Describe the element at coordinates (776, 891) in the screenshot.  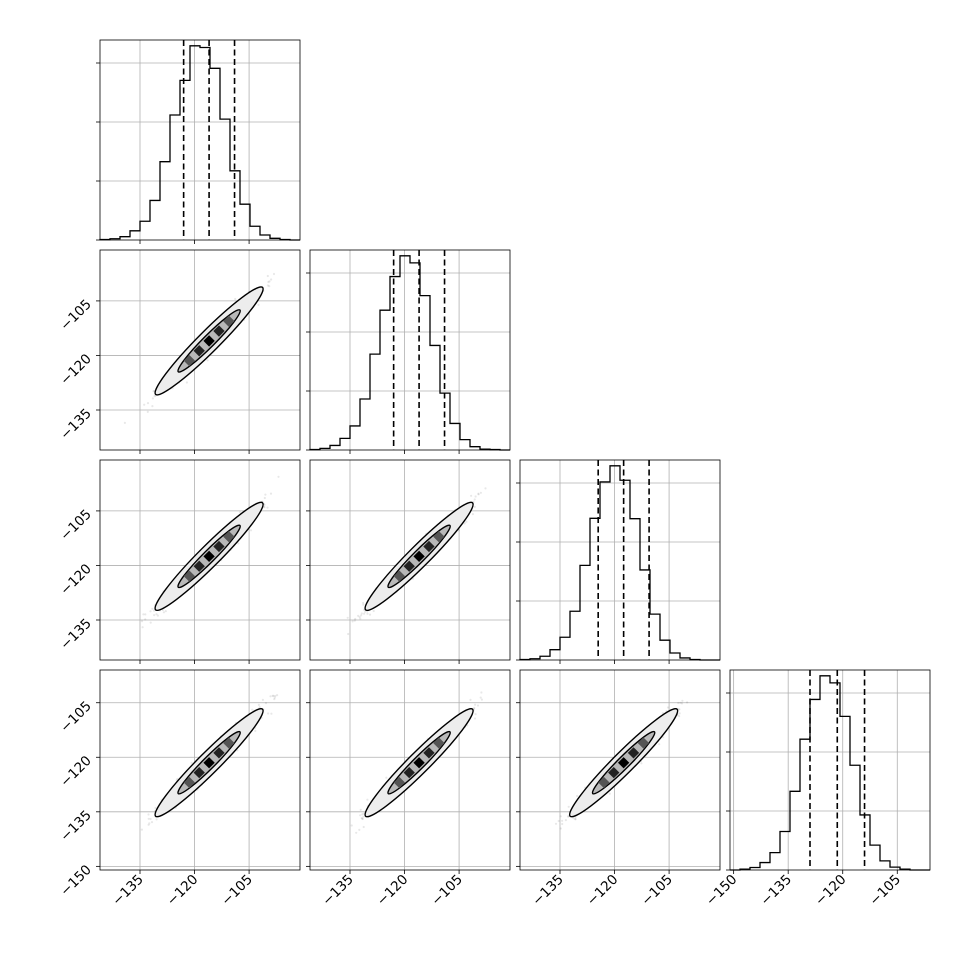
I see `x-tick-label: −135` at that location.